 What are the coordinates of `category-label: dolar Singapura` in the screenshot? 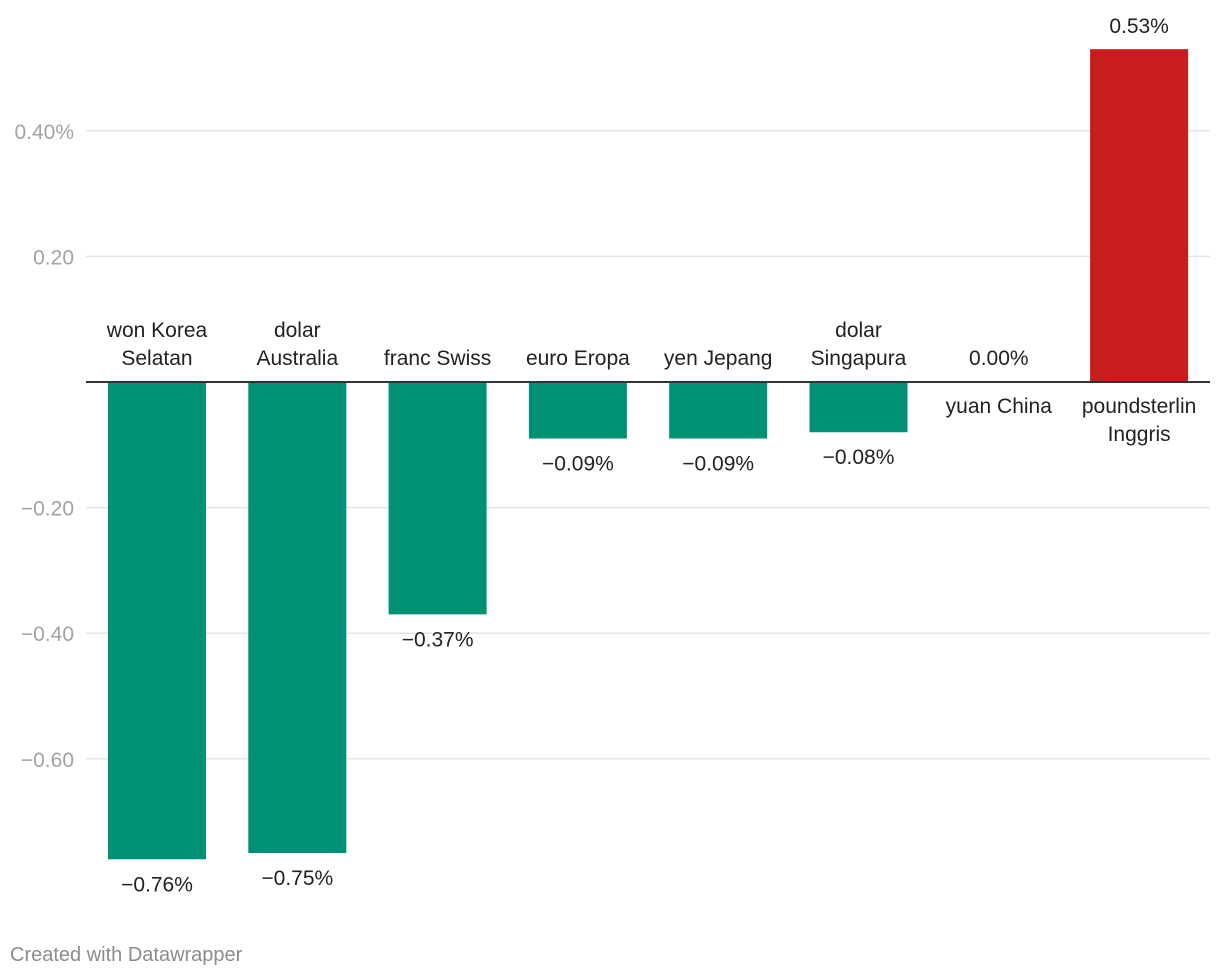 It's located at (859, 344).